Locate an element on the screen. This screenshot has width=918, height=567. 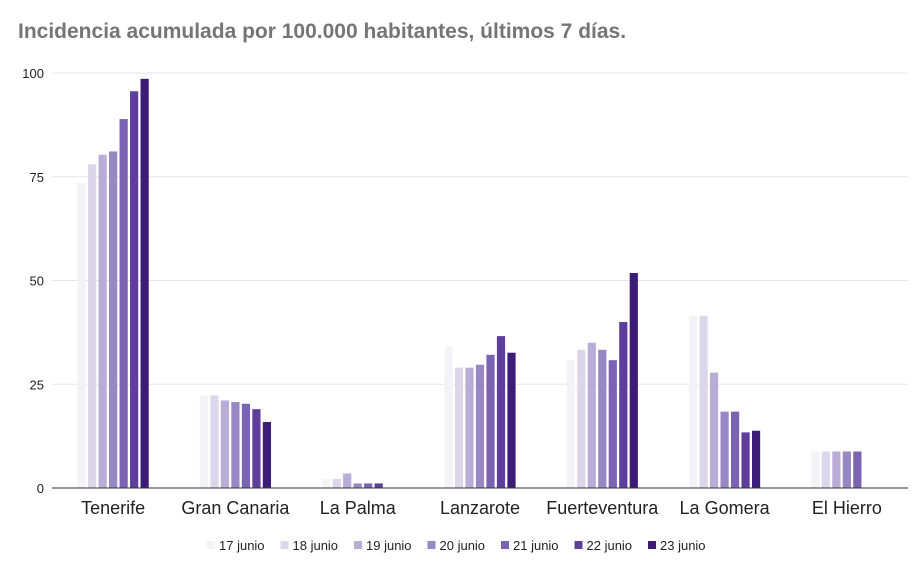
legend-label: 19 junio is located at coordinates (389, 545).